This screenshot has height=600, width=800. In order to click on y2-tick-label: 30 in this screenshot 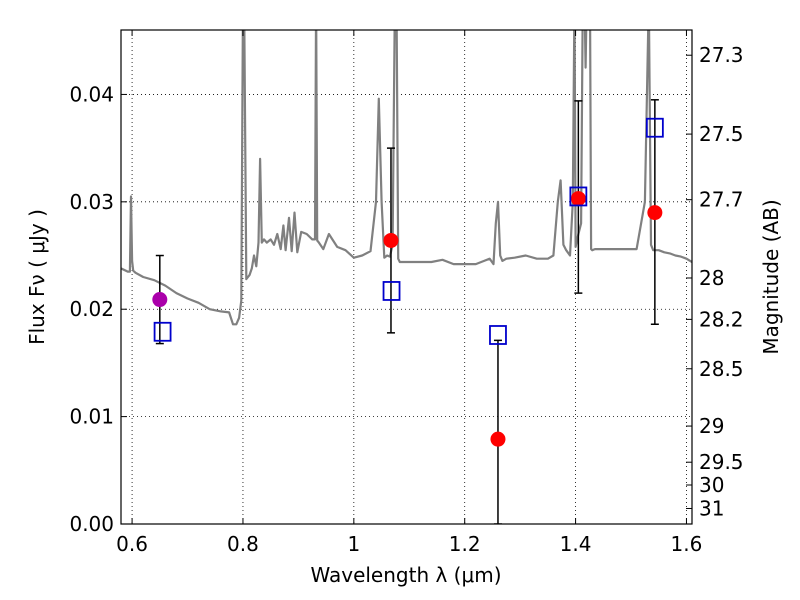, I will do `click(711, 485)`.